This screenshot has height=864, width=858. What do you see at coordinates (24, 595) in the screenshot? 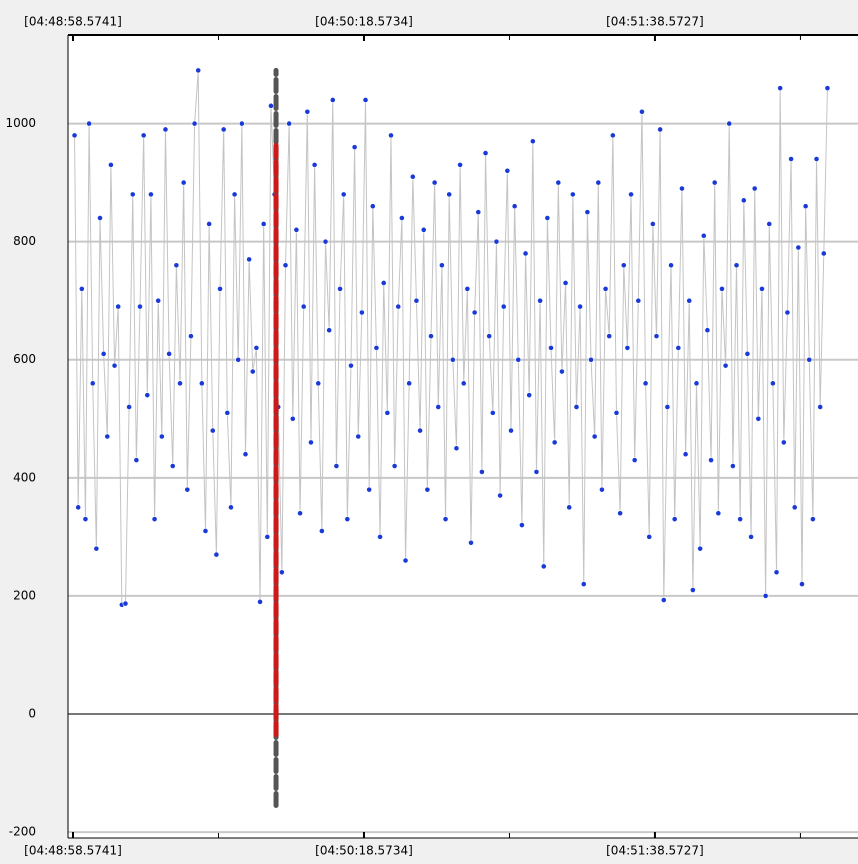
I see `y-tick-label: 200` at bounding box center [24, 595].